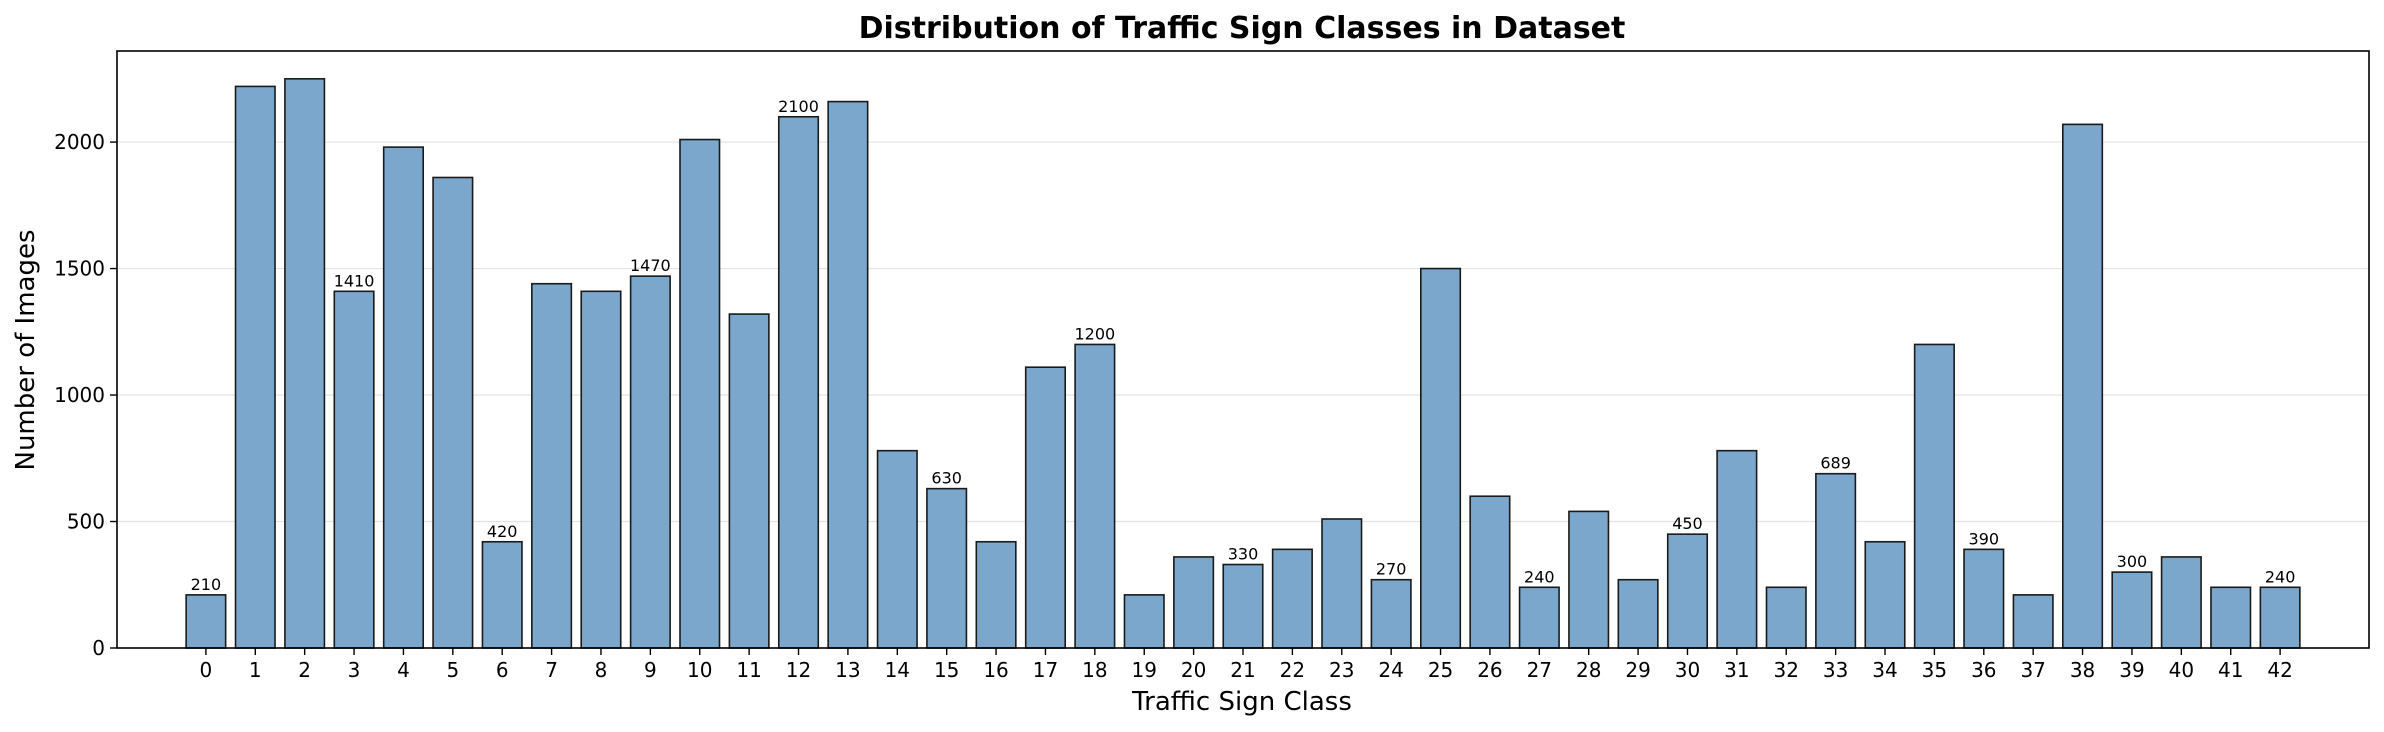  What do you see at coordinates (1786, 670) in the screenshot?
I see `x-tick-label: 32` at bounding box center [1786, 670].